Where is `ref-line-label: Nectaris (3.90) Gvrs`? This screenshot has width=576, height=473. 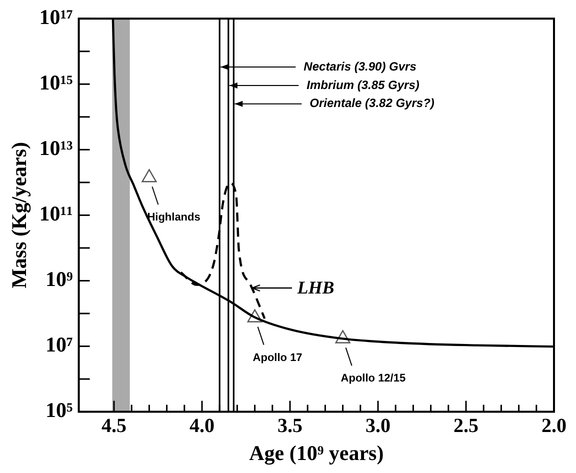 ref-line-label: Nectaris (3.90) Gvrs is located at coordinates (360, 66).